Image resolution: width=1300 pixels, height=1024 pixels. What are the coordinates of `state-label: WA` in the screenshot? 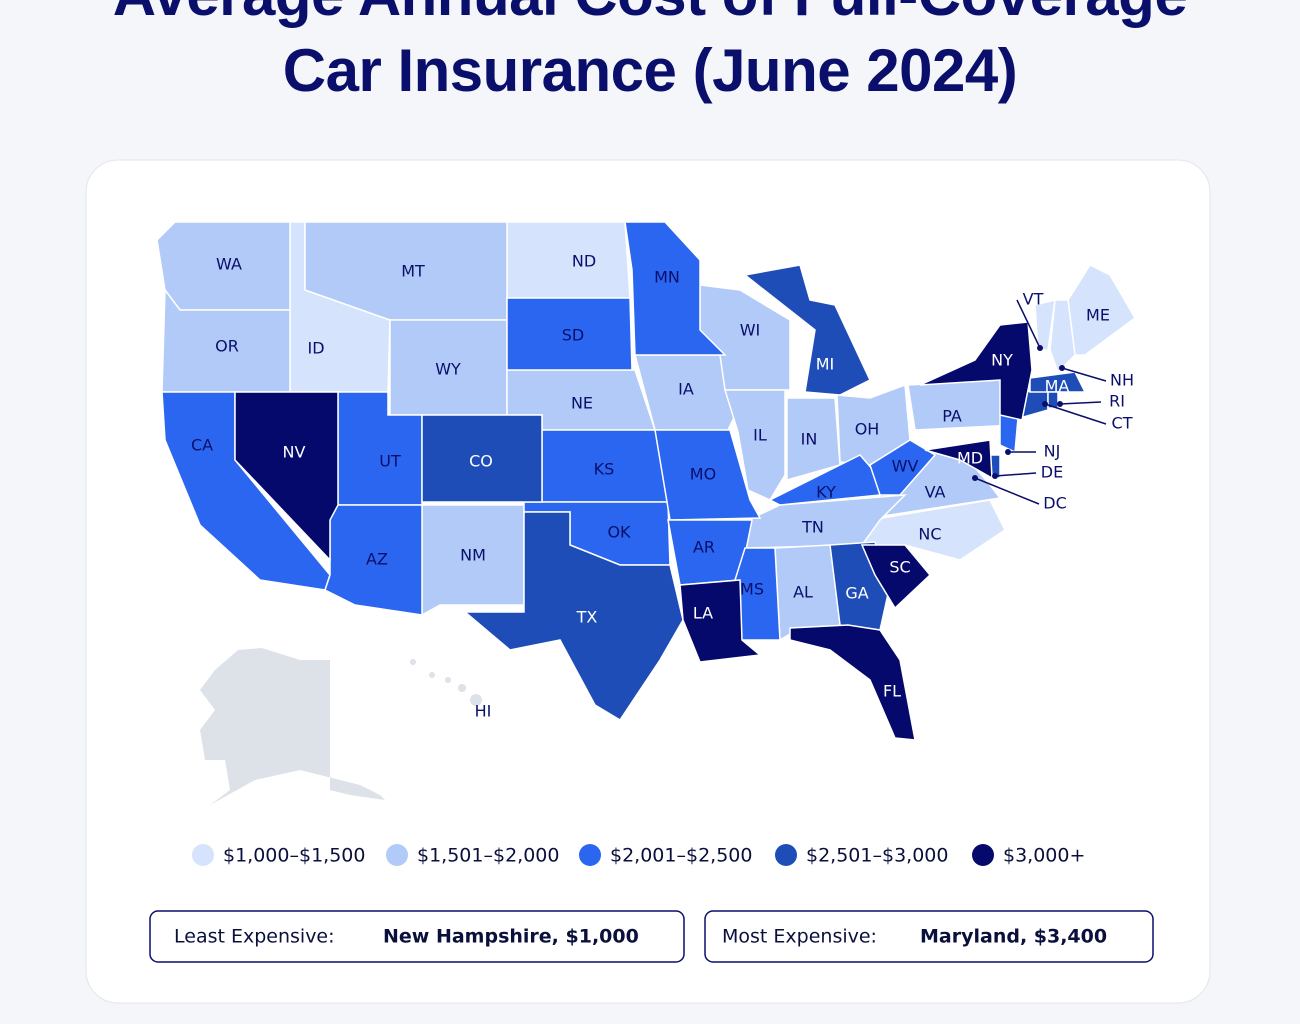 It's located at (229, 264).